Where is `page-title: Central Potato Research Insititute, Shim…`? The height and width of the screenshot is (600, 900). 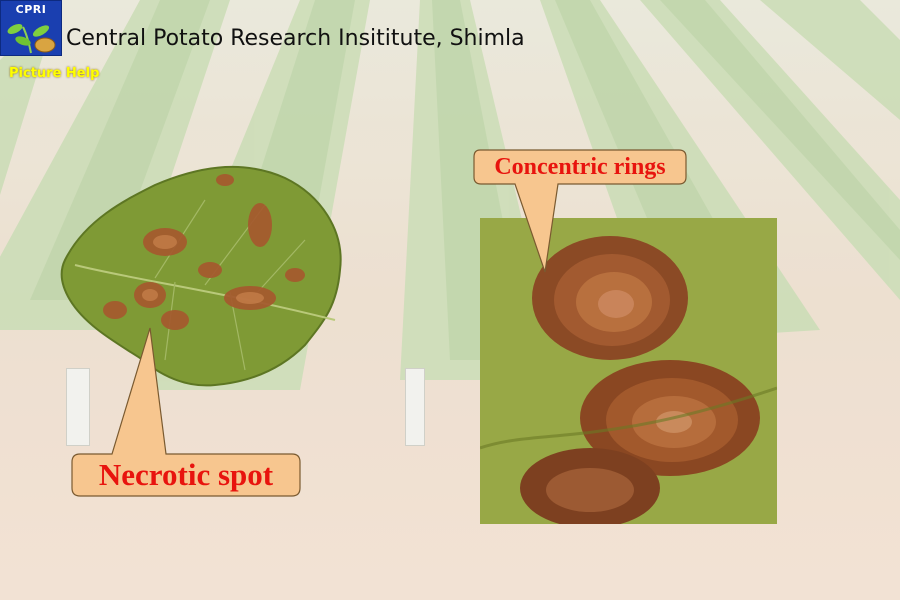 page-title: Central Potato Research Insititute, Shim… is located at coordinates (295, 38).